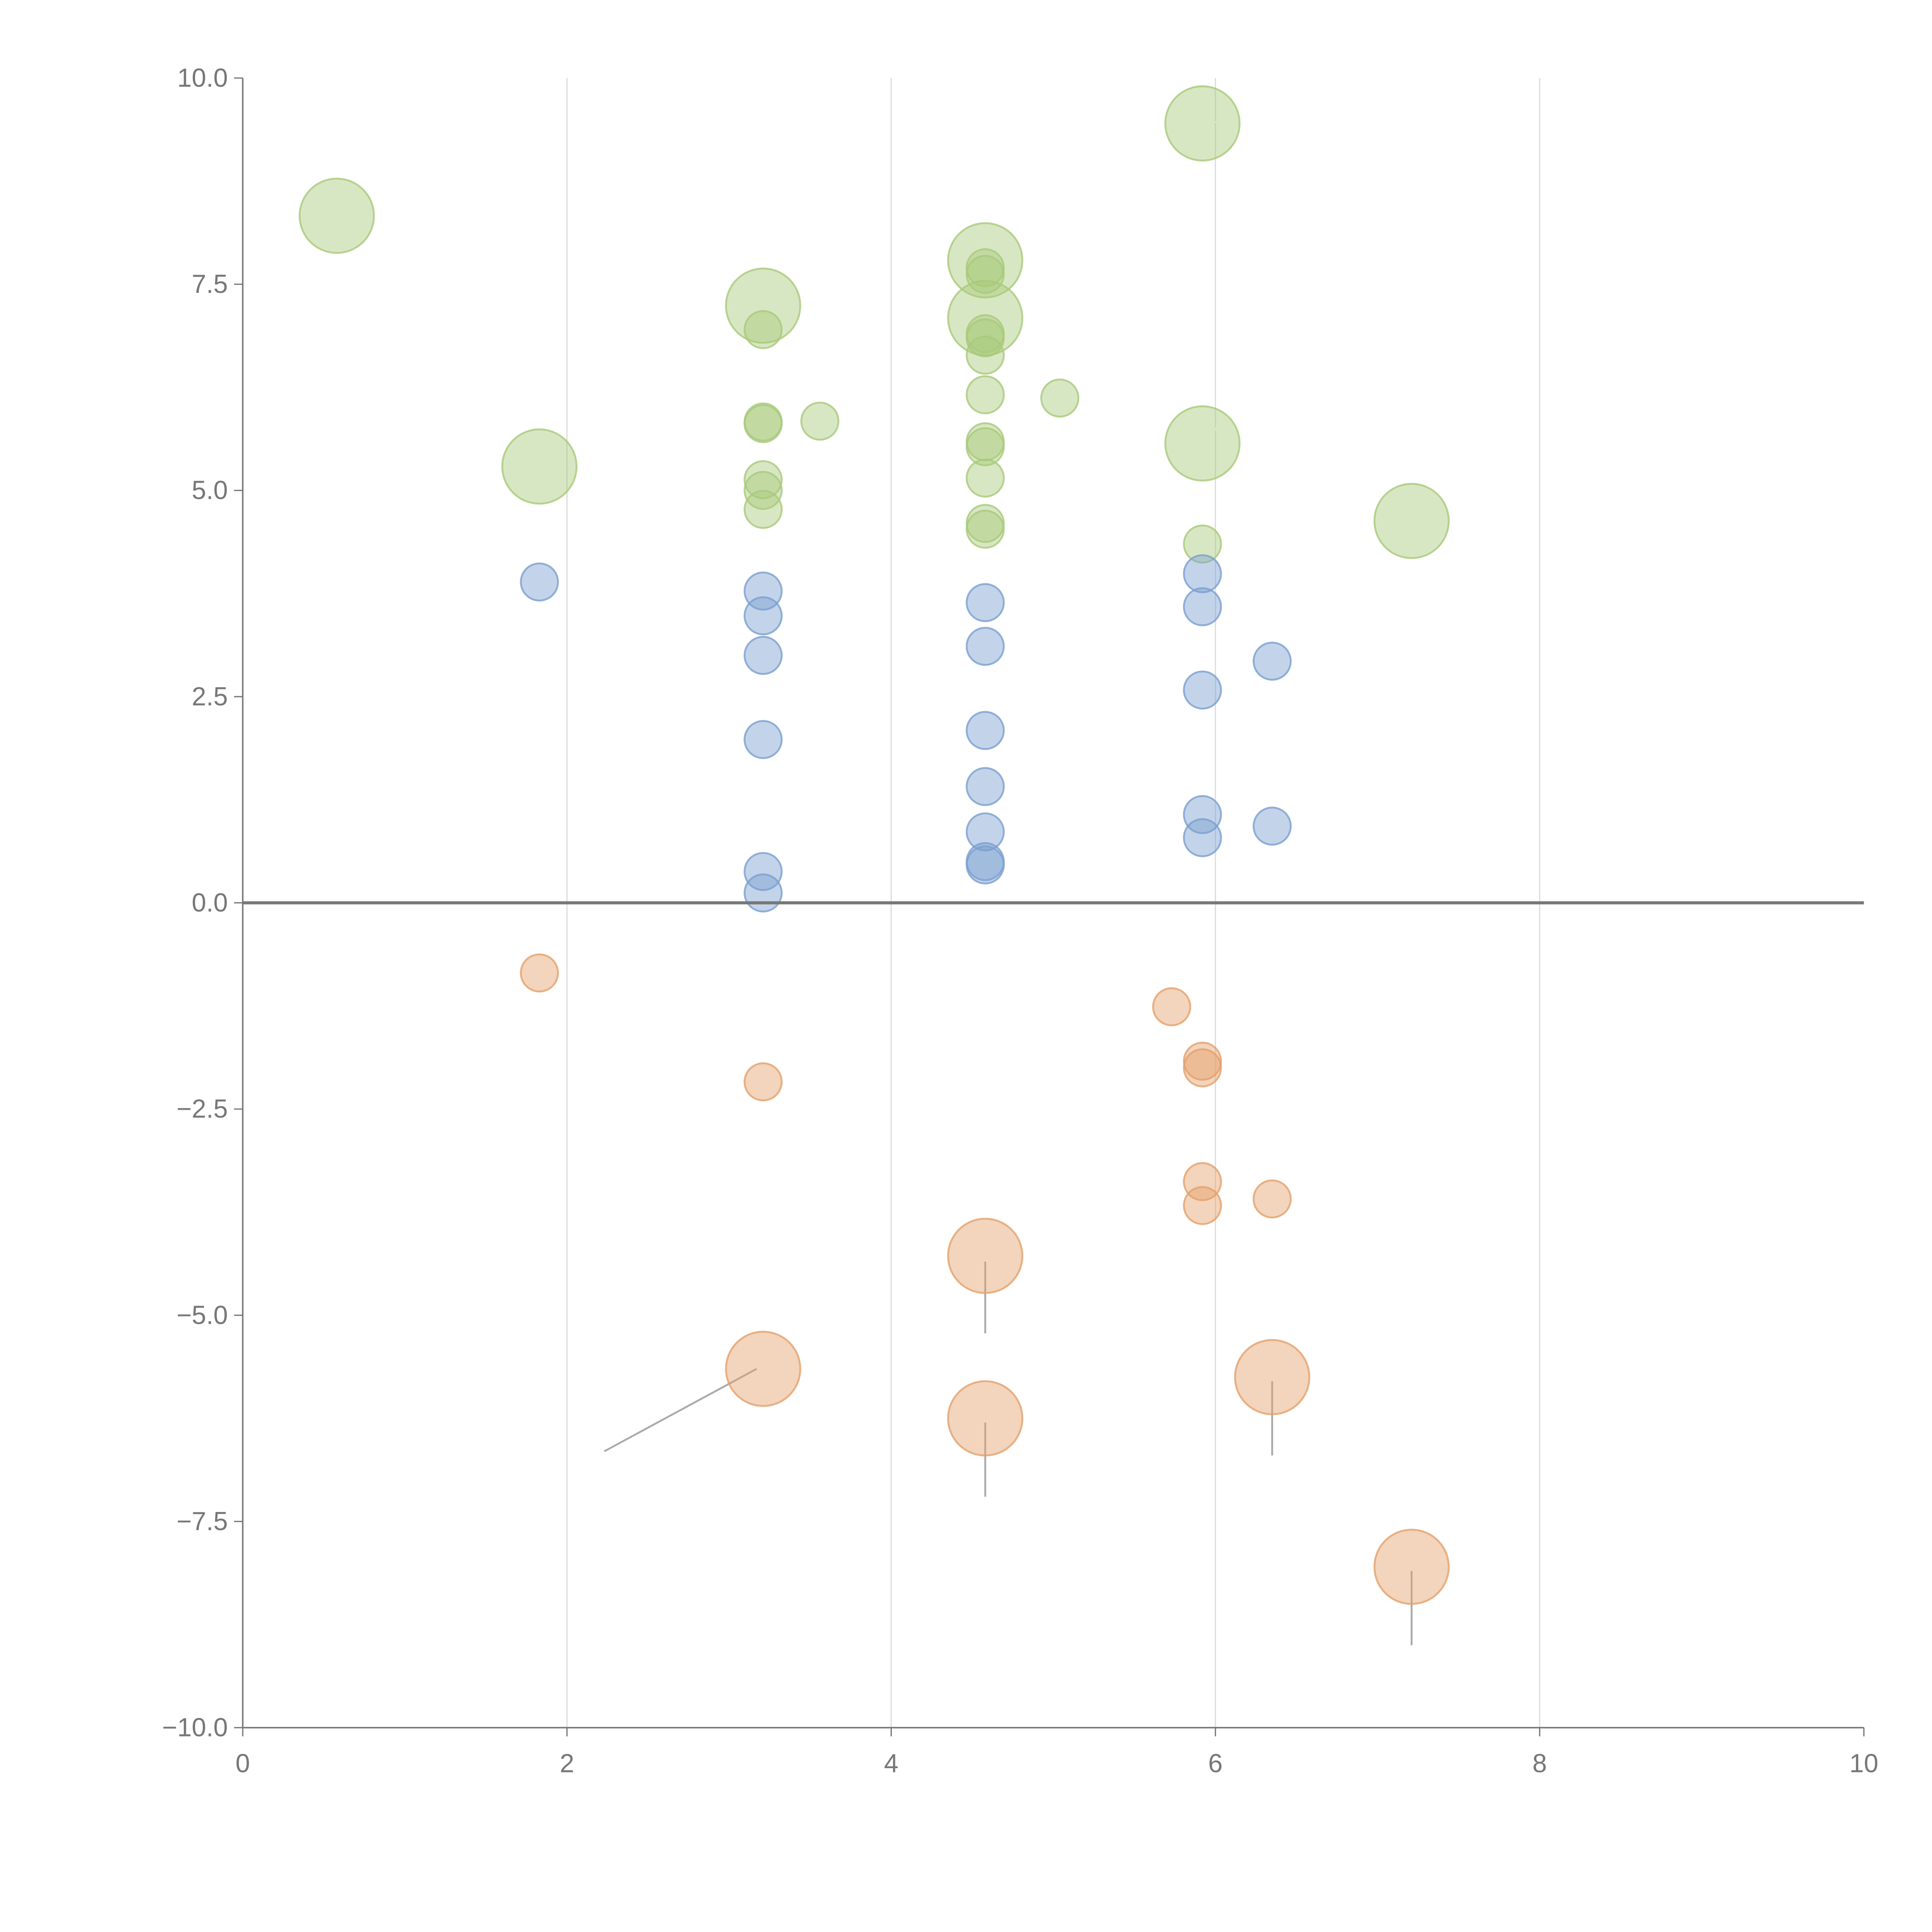 The width and height of the screenshot is (1932, 1932). What do you see at coordinates (1540, 1764) in the screenshot?
I see `x-tick-label: 8` at bounding box center [1540, 1764].